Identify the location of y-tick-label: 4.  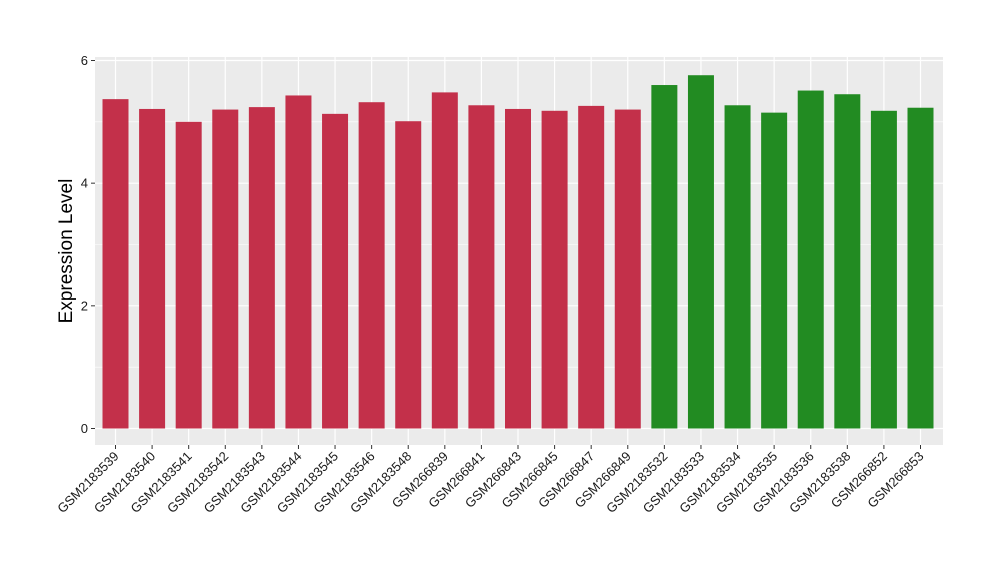
(84, 183).